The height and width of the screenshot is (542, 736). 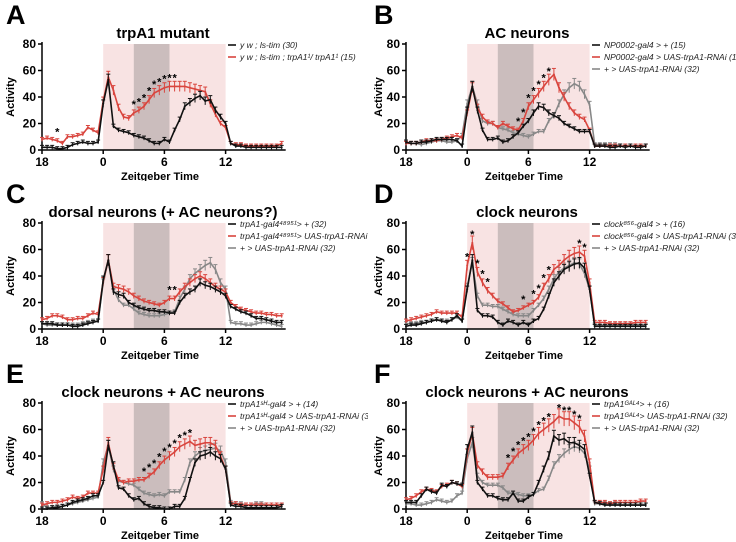 I want to click on y-tick-label: 0, so click(x=396, y=329).